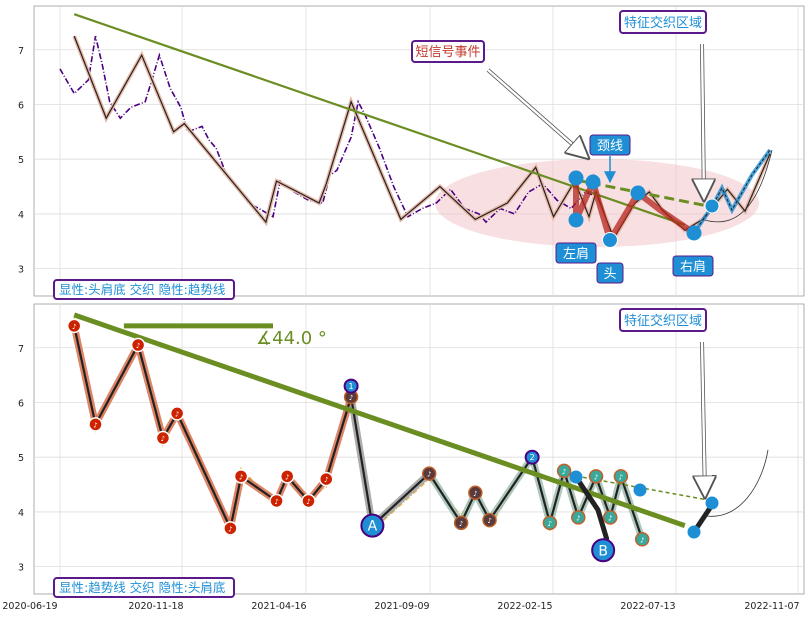 Image resolution: width=811 pixels, height=617 pixels. What do you see at coordinates (669, 441) in the screenshot?
I see `bottom-overlay` at bounding box center [669, 441].